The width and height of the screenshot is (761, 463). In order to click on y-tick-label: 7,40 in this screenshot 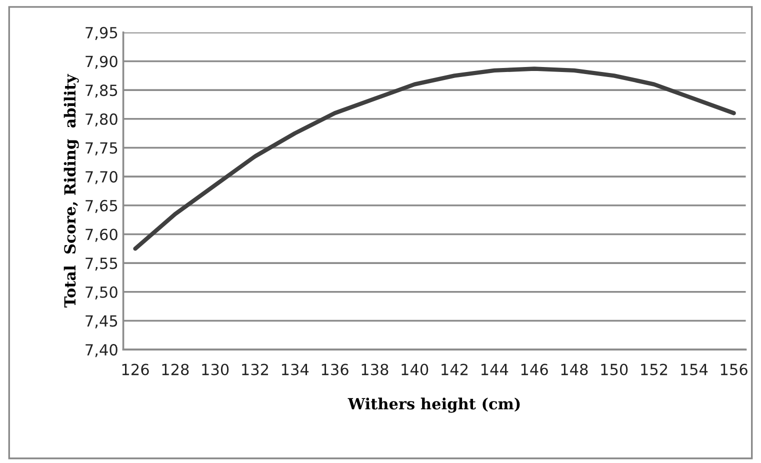, I will do `click(102, 351)`.